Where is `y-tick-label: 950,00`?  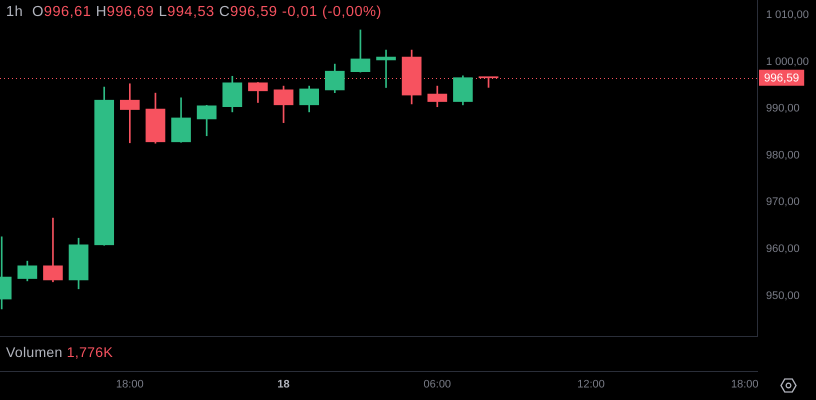 y-tick-label: 950,00 is located at coordinates (783, 296).